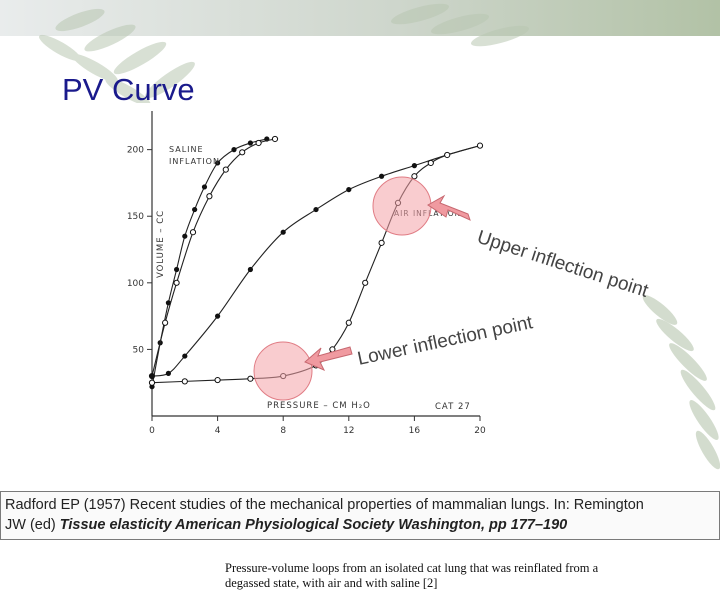 The width and height of the screenshot is (720, 591). Describe the element at coordinates (284, 54) in the screenshot. I see `fern-decoration-top` at that location.